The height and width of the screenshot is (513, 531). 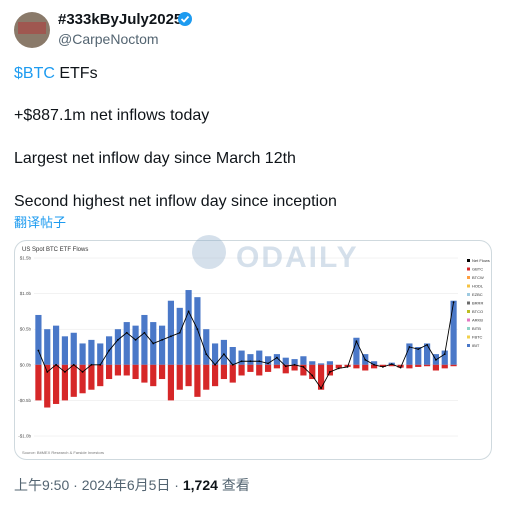 What do you see at coordinates (34, 73) in the screenshot?
I see `cashtag: $BTC` at bounding box center [34, 73].